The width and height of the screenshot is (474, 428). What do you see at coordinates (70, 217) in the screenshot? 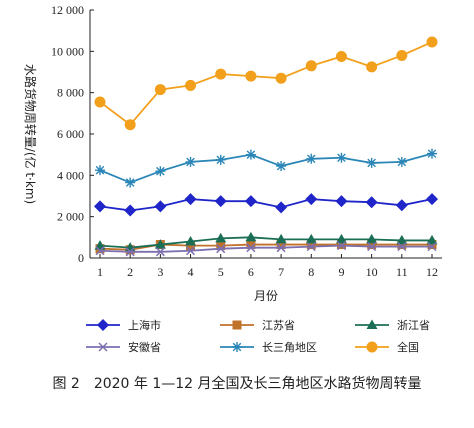
I see `y-tick-label: 2 000` at bounding box center [70, 217].